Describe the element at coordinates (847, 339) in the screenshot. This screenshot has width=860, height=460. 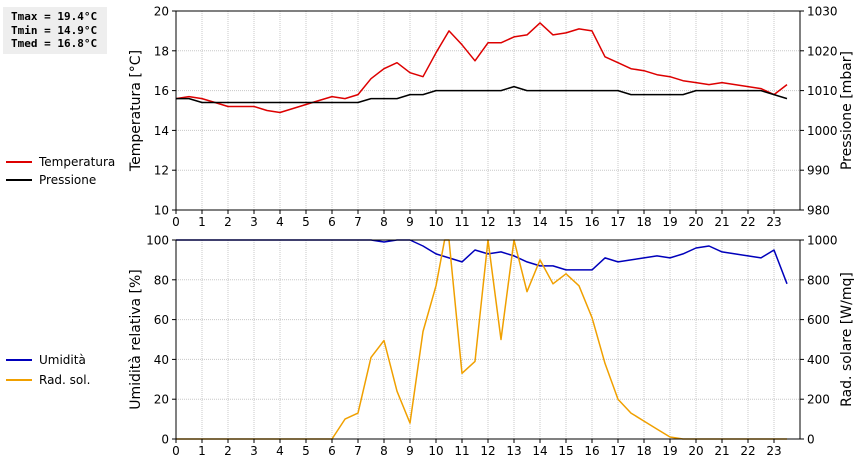
I see `y2-axis-label: Rad. solare [W/mq]` at that location.